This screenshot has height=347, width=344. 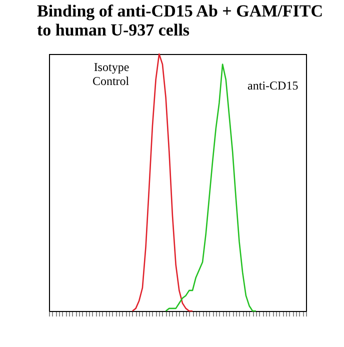 I want to click on text: Binding of anti-CD15 Ab + GAM/FITC, so click(x=180, y=10).